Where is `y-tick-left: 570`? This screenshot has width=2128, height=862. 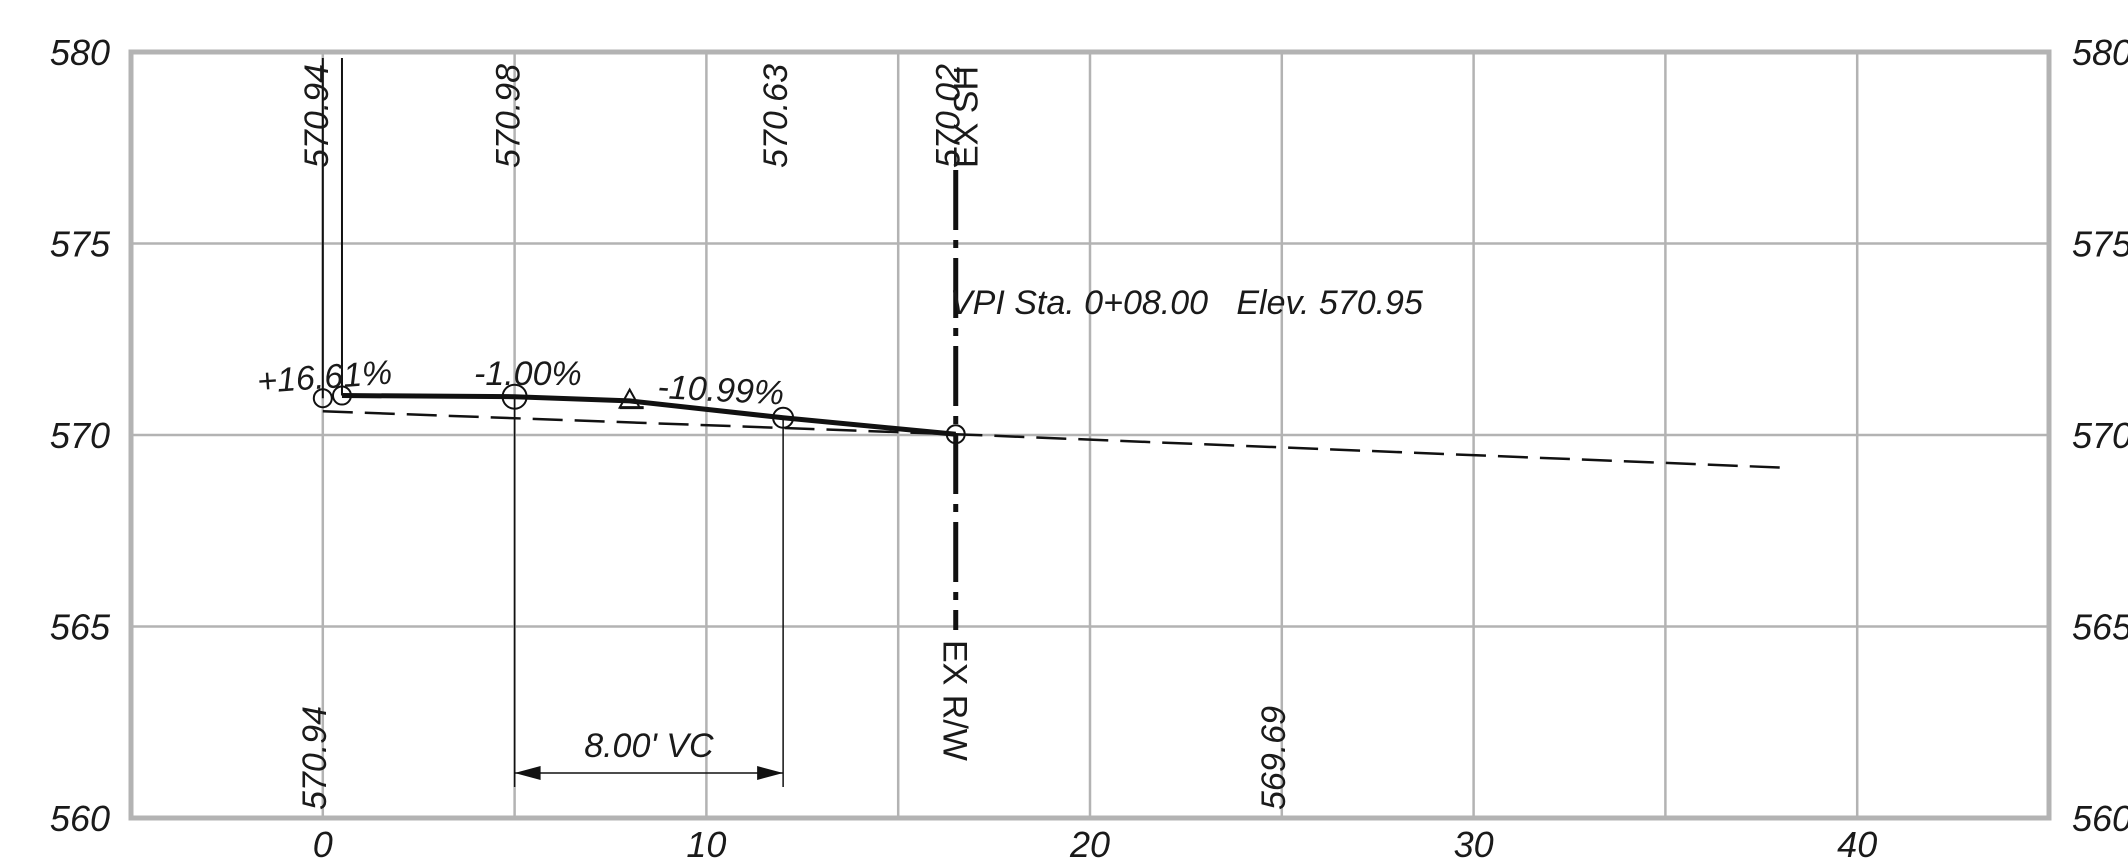 y-tick-left: 570 is located at coordinates (80, 435).